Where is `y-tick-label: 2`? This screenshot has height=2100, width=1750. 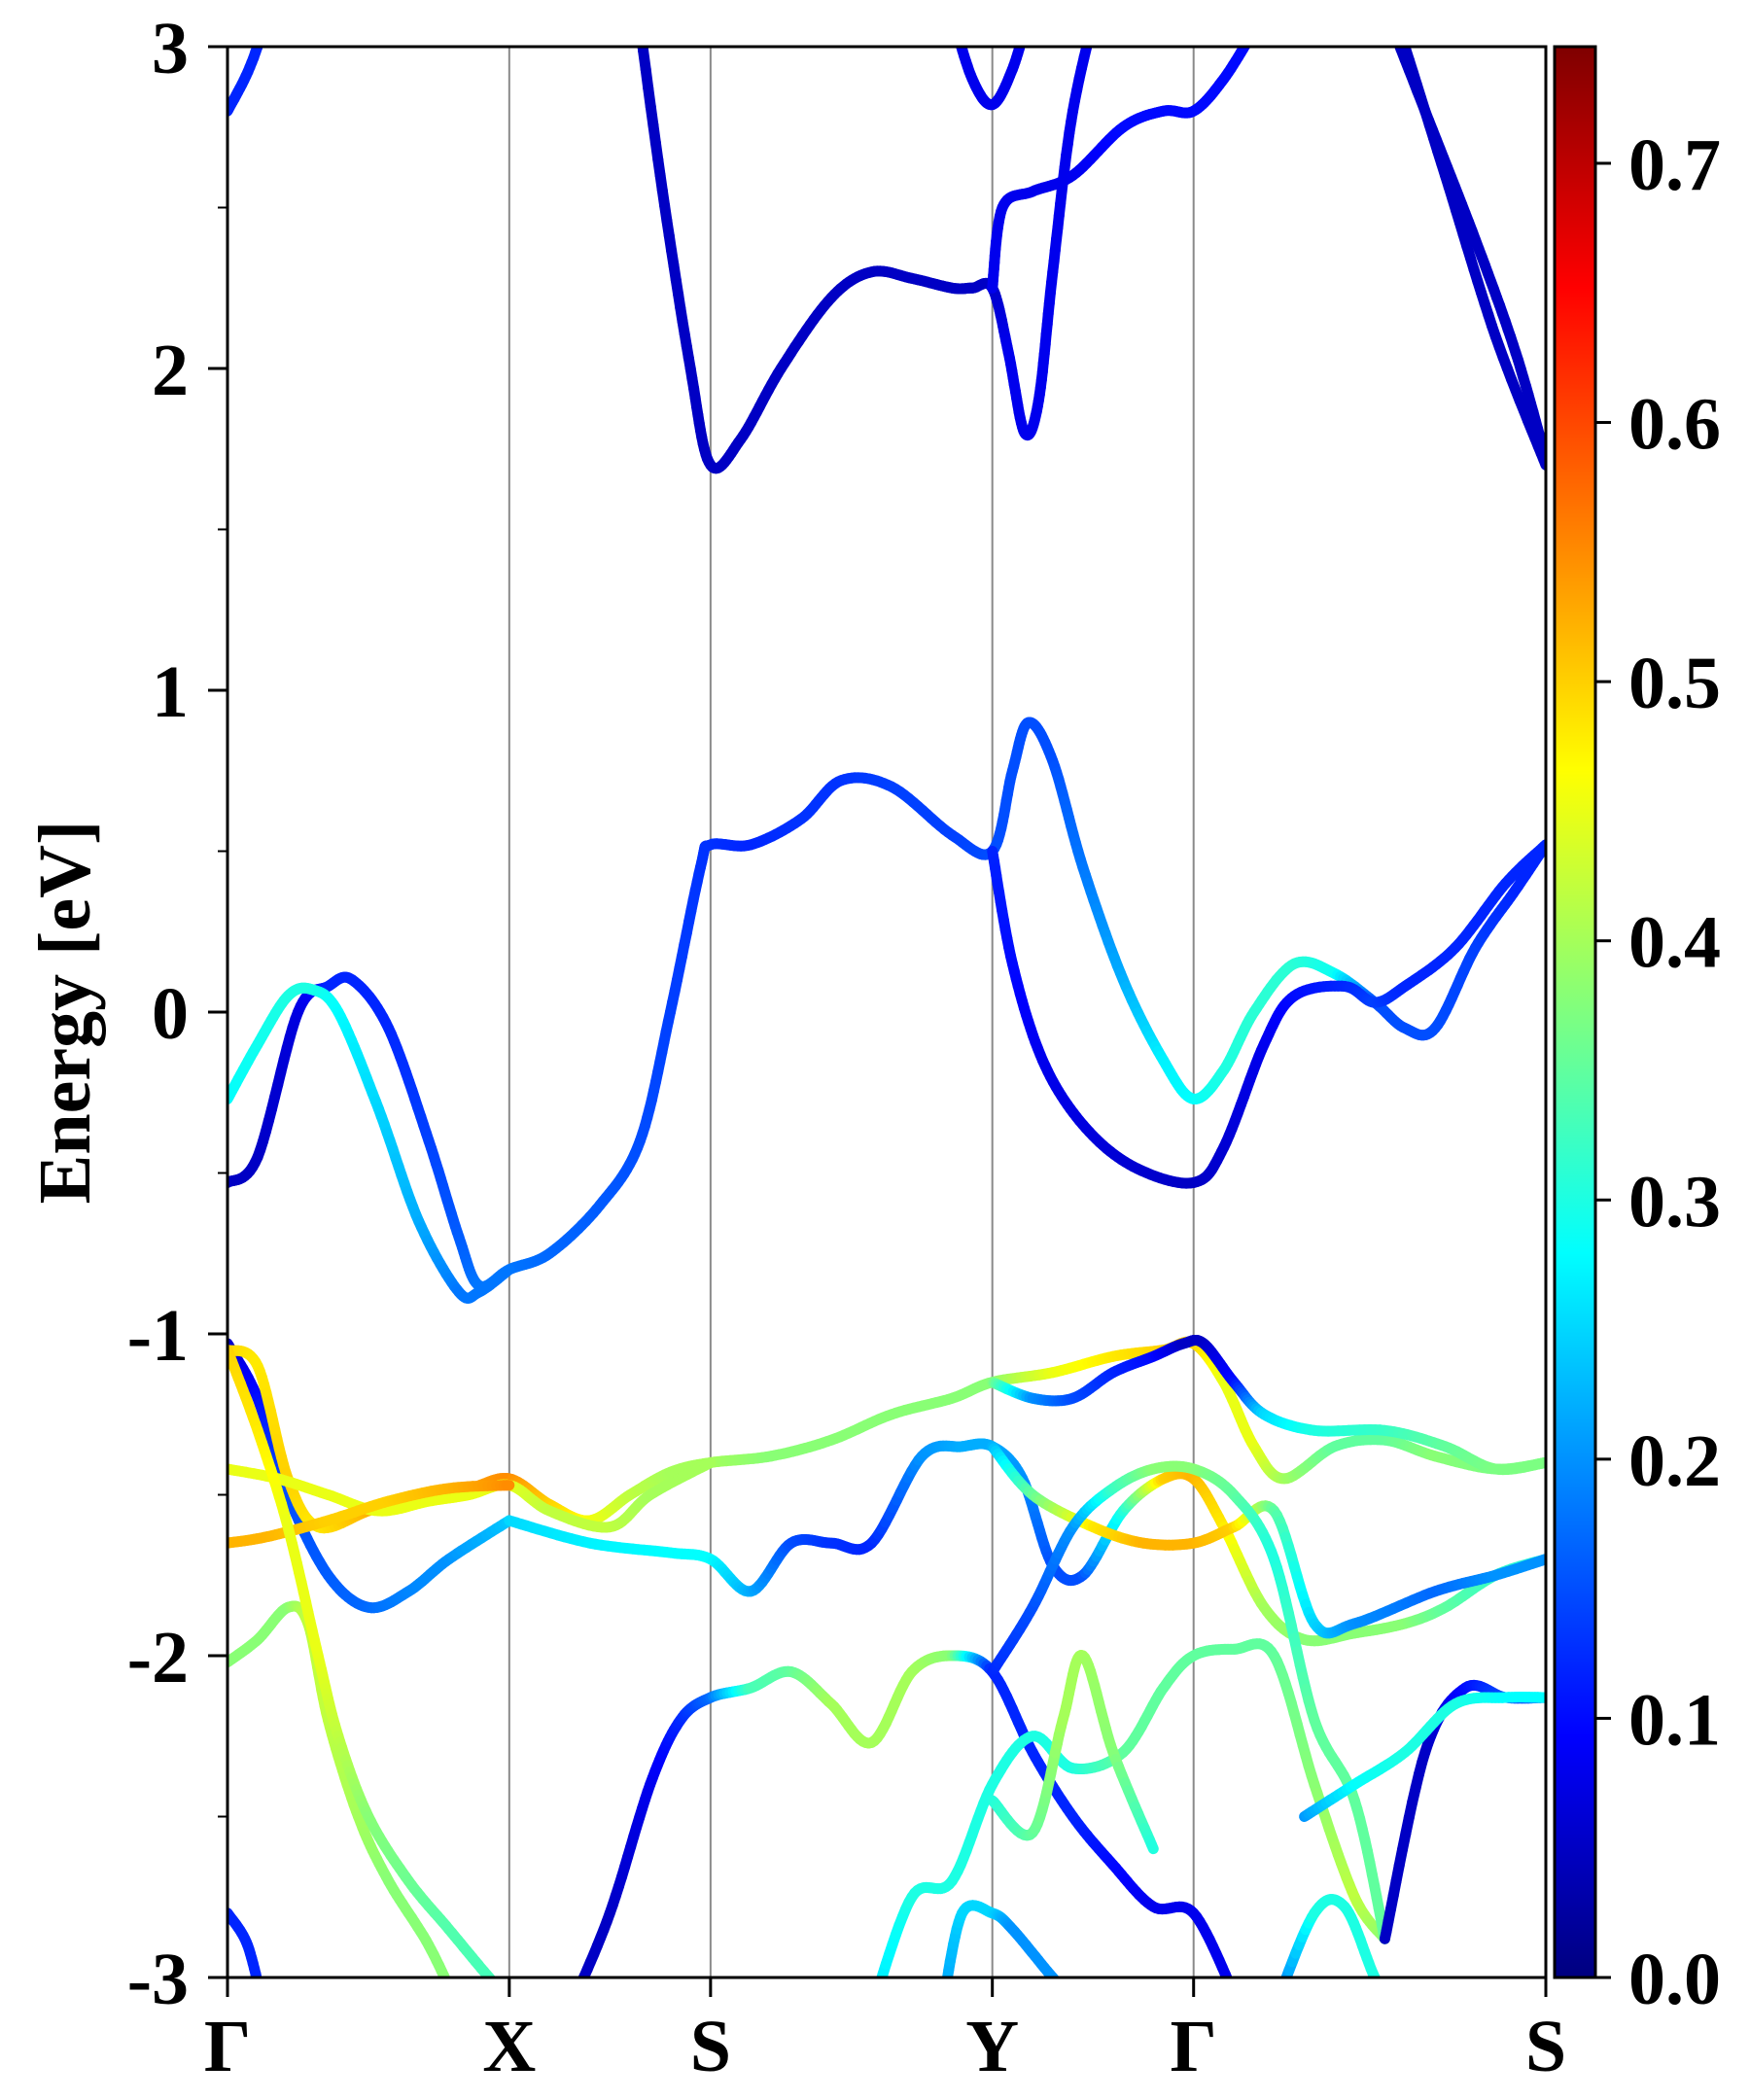 y-tick-label: 2 is located at coordinates (170, 370).